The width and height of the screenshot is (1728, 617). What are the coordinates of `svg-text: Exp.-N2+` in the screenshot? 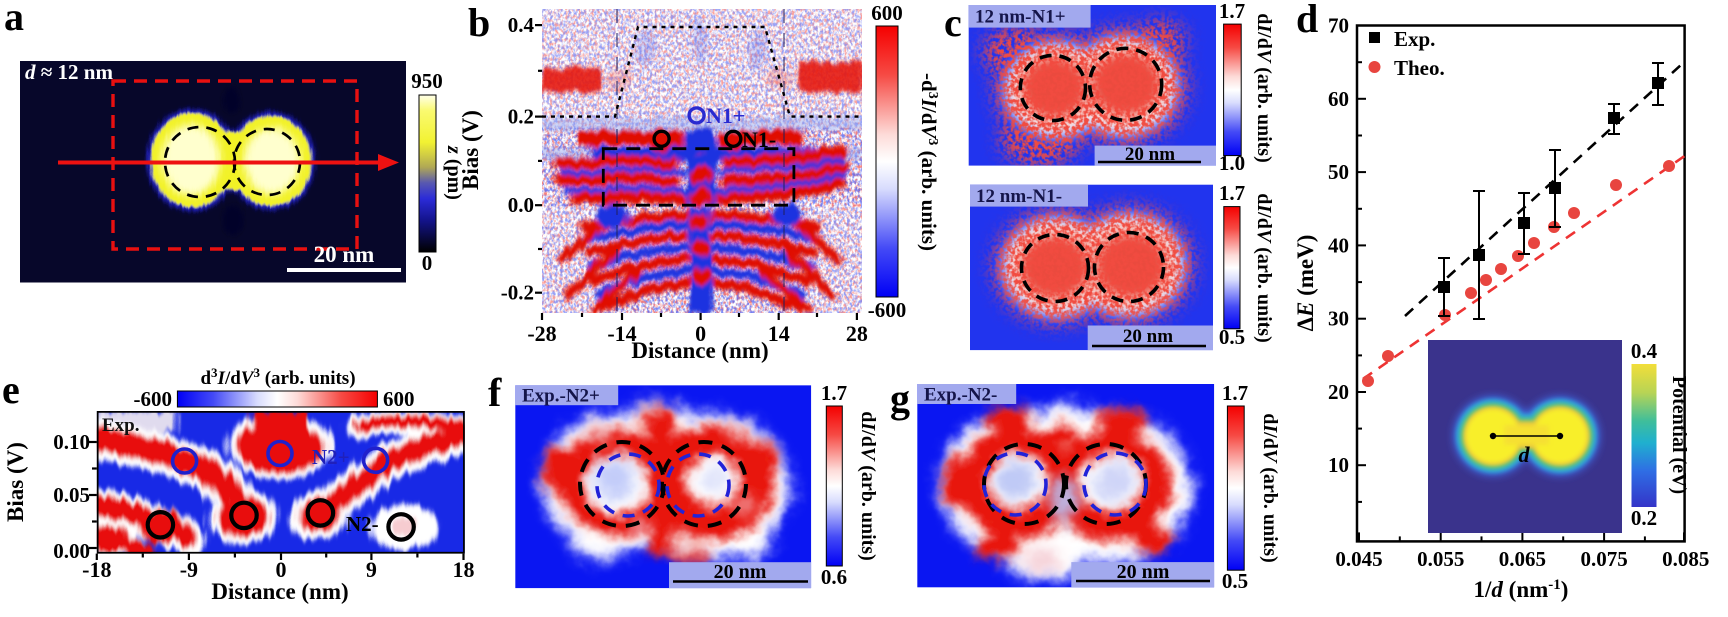 It's located at (561, 396).